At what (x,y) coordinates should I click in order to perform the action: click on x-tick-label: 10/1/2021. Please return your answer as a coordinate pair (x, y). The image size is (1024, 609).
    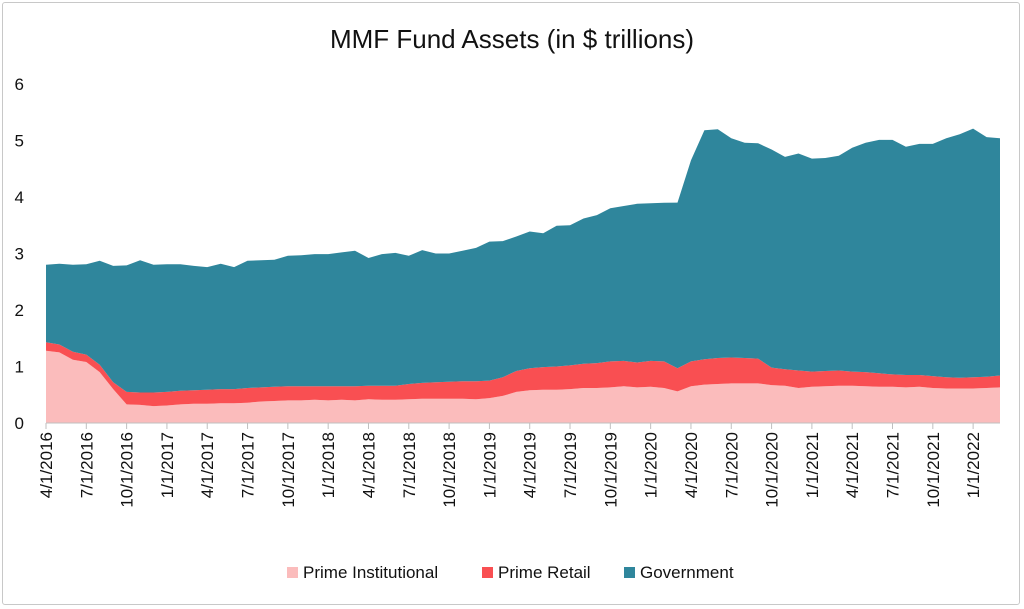
    Looking at the image, I should click on (933, 470).